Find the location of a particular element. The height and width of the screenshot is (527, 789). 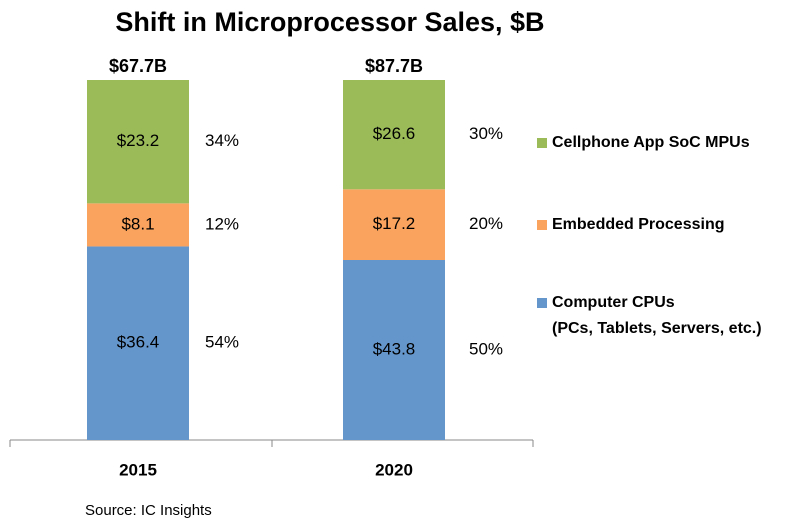

value-label: $17.2 is located at coordinates (394, 223).